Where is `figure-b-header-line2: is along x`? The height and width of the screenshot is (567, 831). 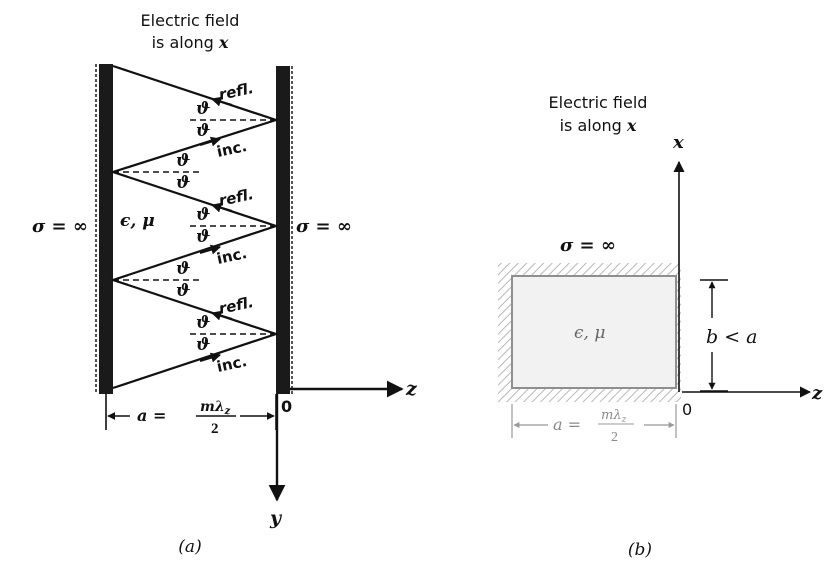 figure-b-header-line2: is along x is located at coordinates (598, 125).